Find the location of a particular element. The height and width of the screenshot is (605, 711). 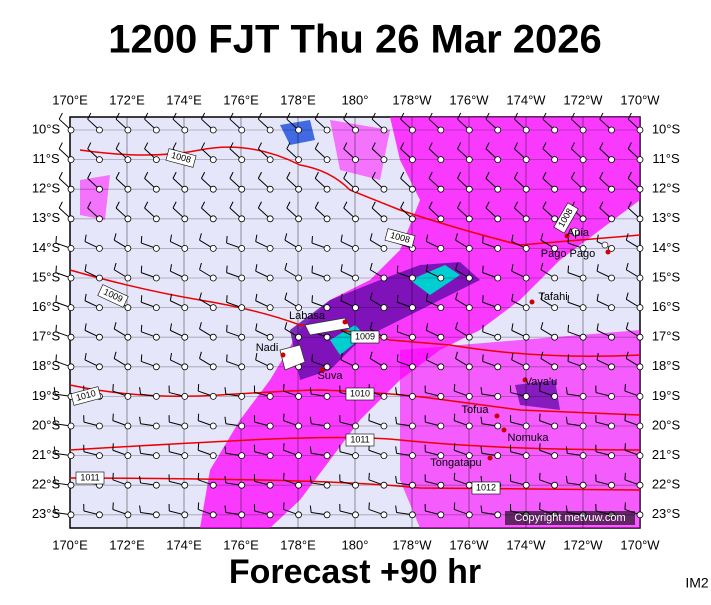

lon-label-bottom: 174°E is located at coordinates (184, 544).